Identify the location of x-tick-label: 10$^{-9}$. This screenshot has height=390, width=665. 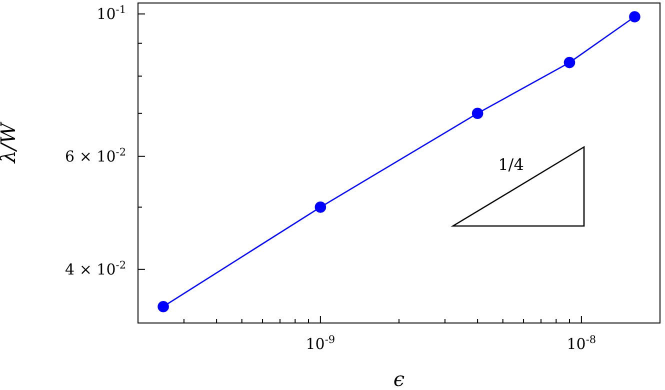
(321, 343).